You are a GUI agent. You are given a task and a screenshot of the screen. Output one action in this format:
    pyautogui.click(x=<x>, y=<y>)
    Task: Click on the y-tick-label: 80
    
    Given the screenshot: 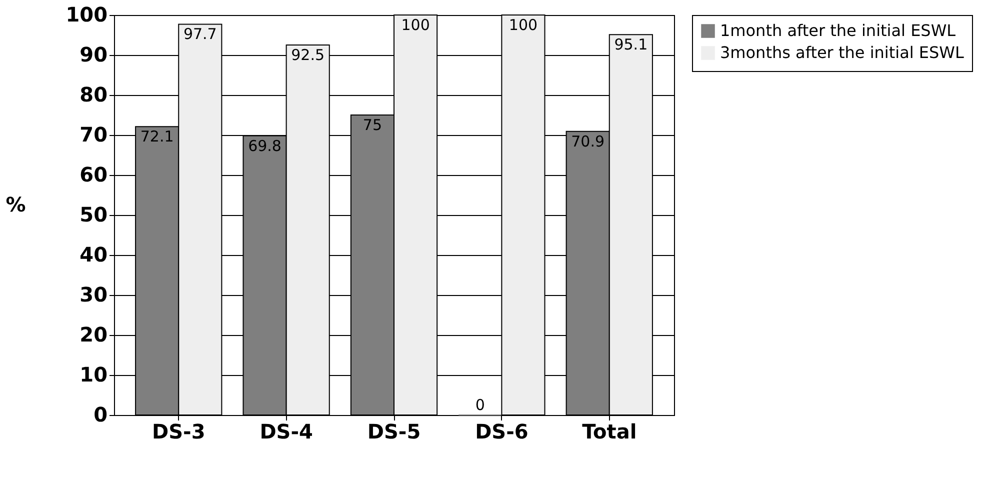 What is the action you would take?
    pyautogui.click(x=94, y=94)
    